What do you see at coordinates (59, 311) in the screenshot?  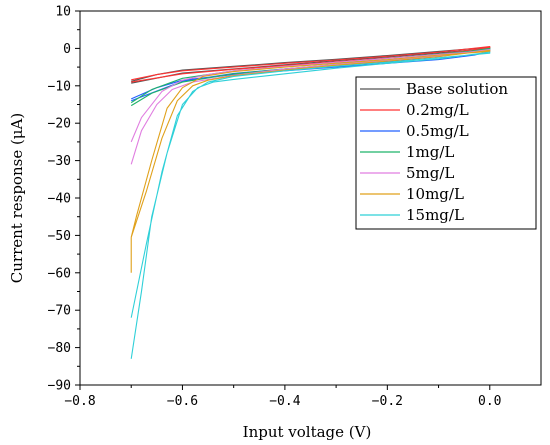 I see `y-tick-label: −70` at bounding box center [59, 311].